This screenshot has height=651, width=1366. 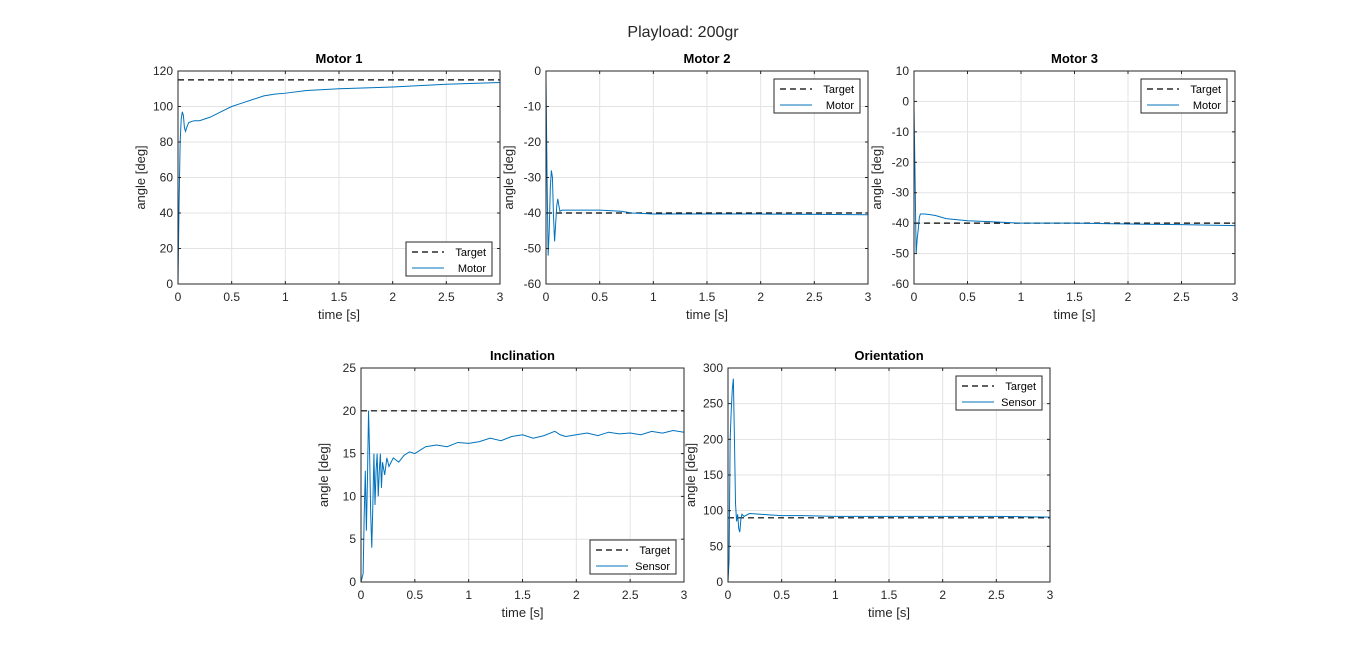 I want to click on figure-title: Playload: 200gr, so click(x=683, y=32).